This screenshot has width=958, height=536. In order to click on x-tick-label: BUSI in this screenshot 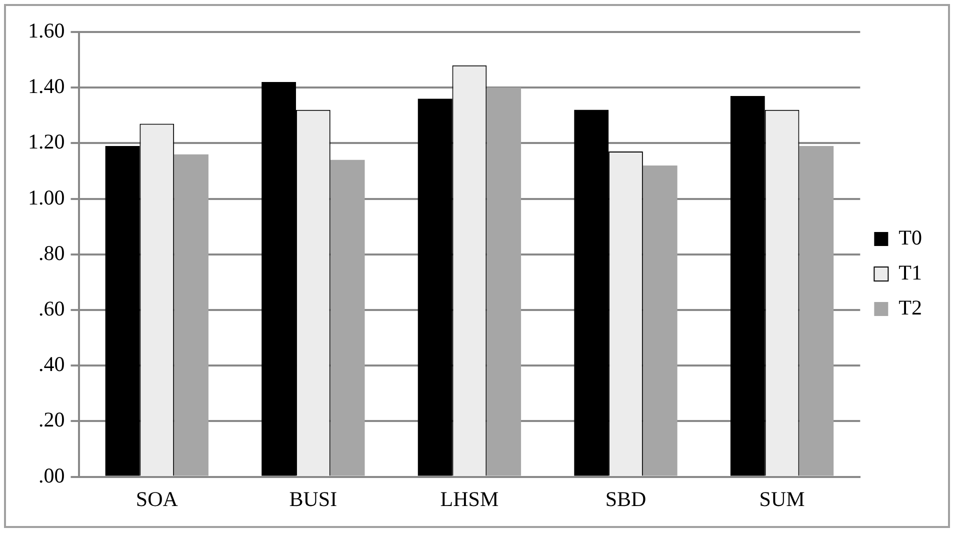, I will do `click(313, 498)`.